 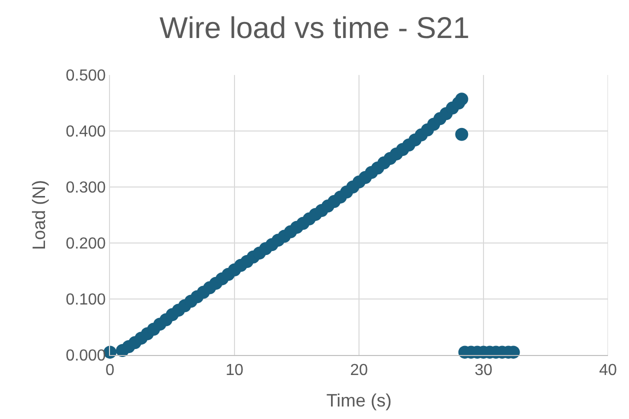 What do you see at coordinates (359, 371) in the screenshot?
I see `x-tick-label: 20` at bounding box center [359, 371].